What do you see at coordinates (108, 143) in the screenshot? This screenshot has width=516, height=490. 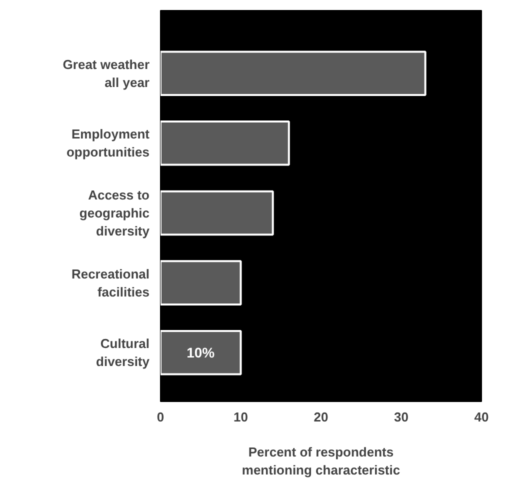 I see `y-tick-label: Employment opportunities` at bounding box center [108, 143].